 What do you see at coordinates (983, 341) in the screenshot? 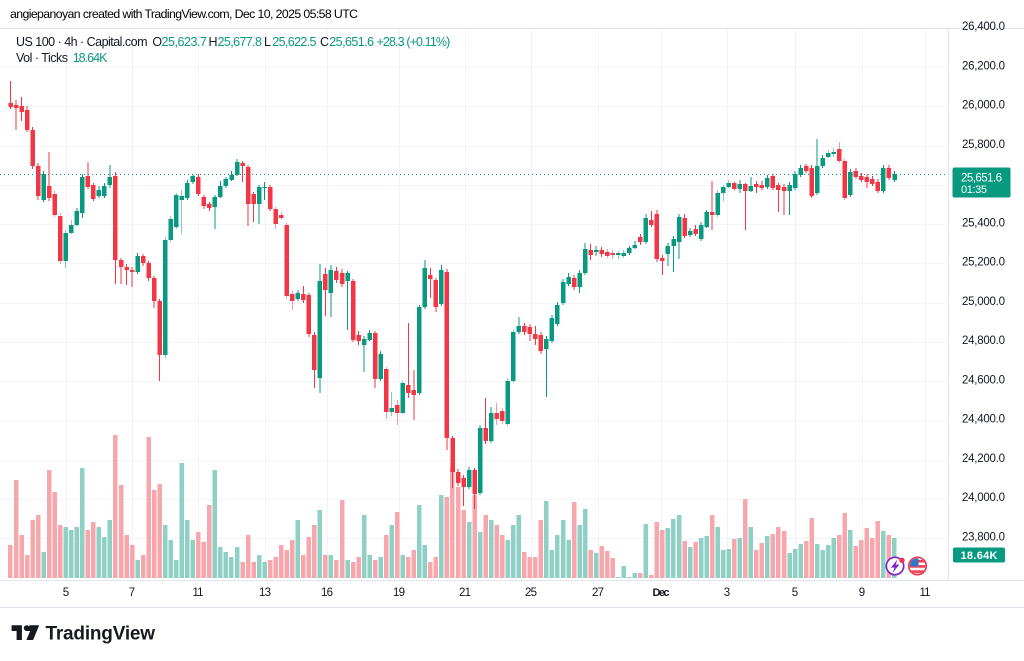
I see `svg-text: 24,800.0` at bounding box center [983, 341].